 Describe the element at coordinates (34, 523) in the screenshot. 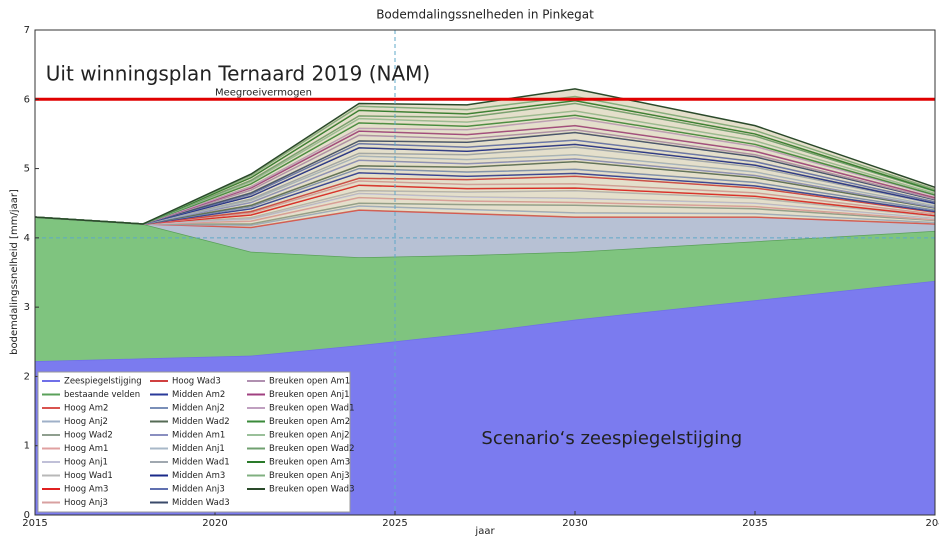

I see `x-tick-label: 2015` at that location.